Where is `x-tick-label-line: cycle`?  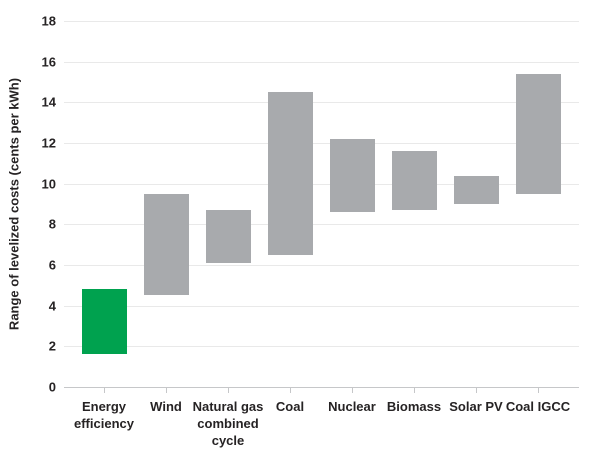
x-tick-label-line: cycle is located at coordinates (228, 440).